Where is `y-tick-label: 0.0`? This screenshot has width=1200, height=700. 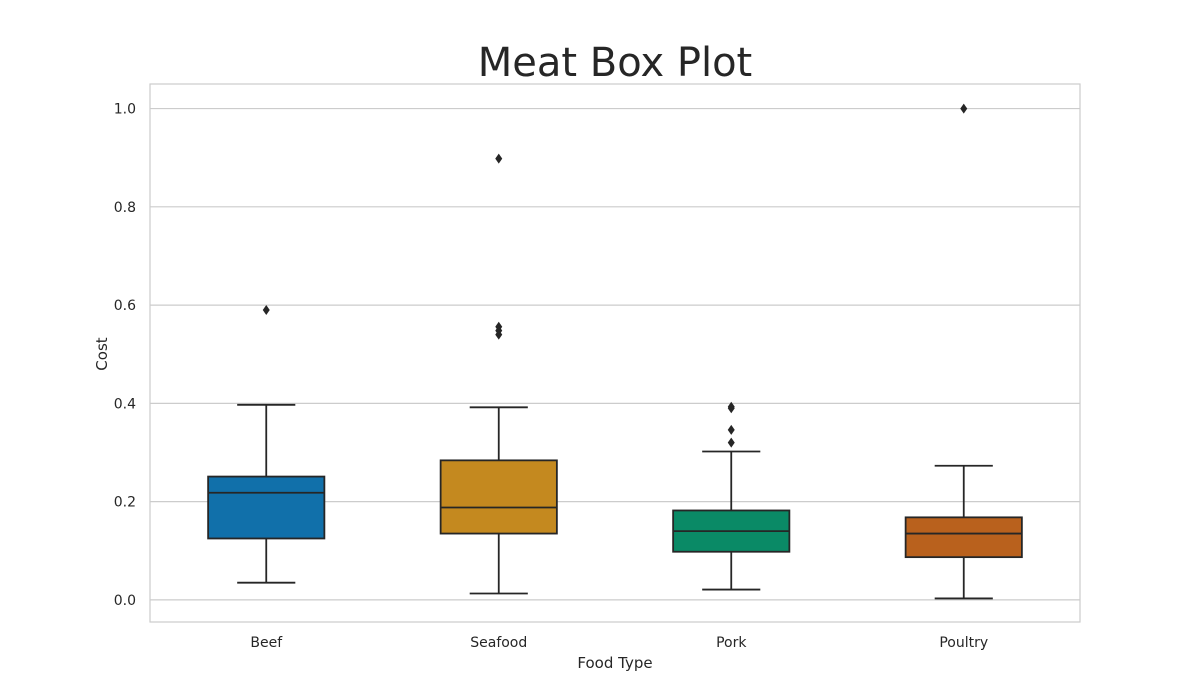 y-tick-label: 0.0 is located at coordinates (125, 601).